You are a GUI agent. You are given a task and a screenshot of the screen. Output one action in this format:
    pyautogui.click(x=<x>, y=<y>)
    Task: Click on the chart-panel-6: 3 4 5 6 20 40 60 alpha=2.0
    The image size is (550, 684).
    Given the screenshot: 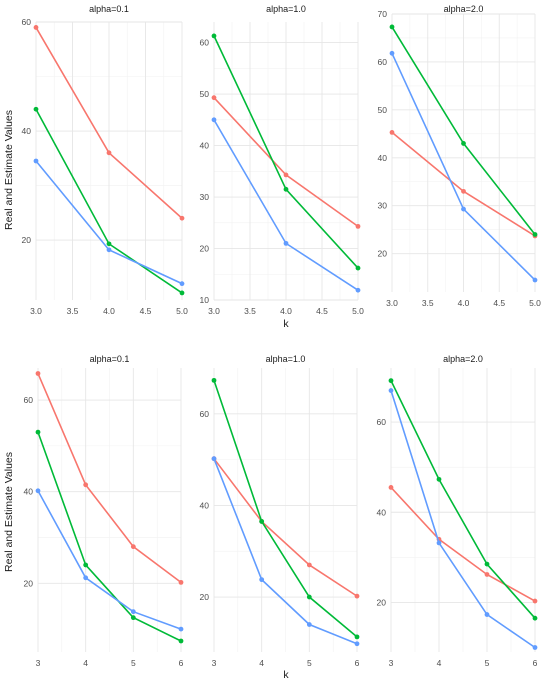 What is the action you would take?
    pyautogui.click(x=457, y=511)
    